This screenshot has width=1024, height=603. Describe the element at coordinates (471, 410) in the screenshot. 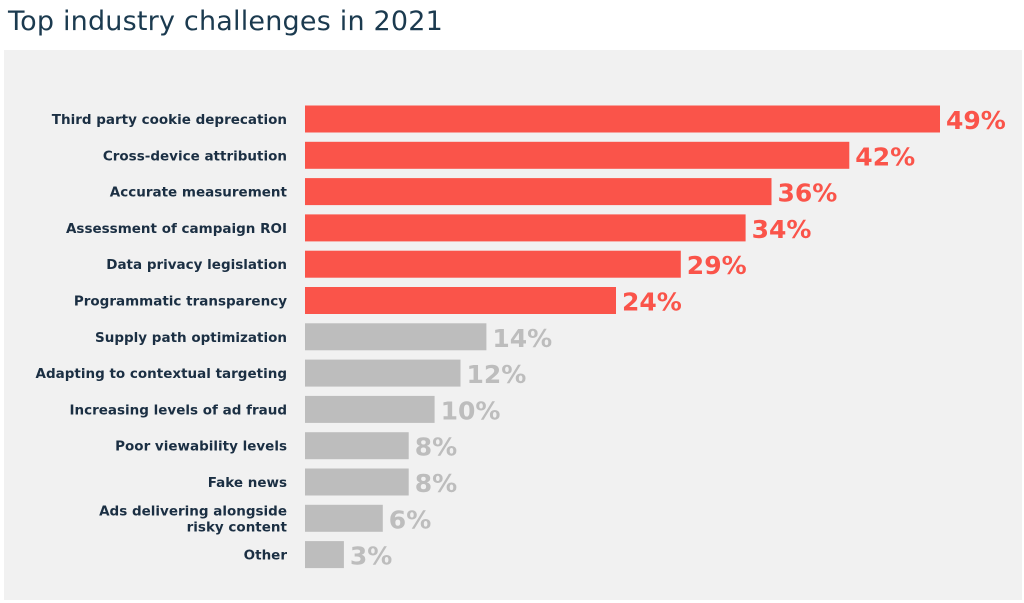

I see `value-label: 10%` at that location.